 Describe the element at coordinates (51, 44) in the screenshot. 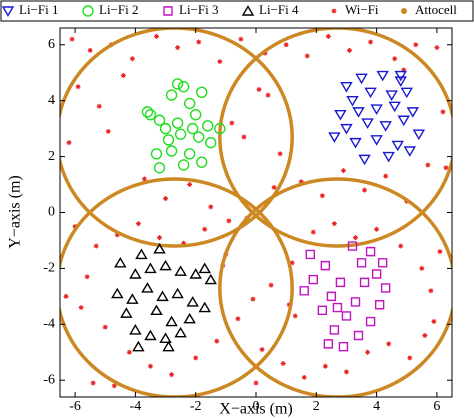

I see `y-tick-label: 6` at that location.